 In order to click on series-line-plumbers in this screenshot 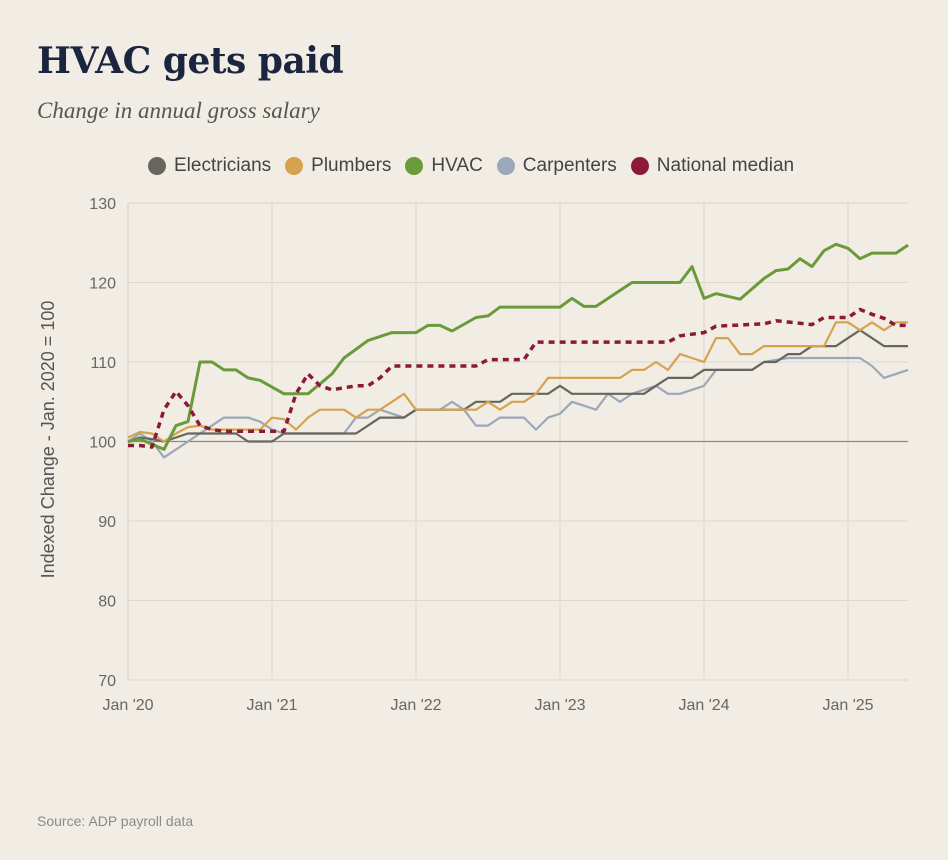, I will do `click(517, 382)`.